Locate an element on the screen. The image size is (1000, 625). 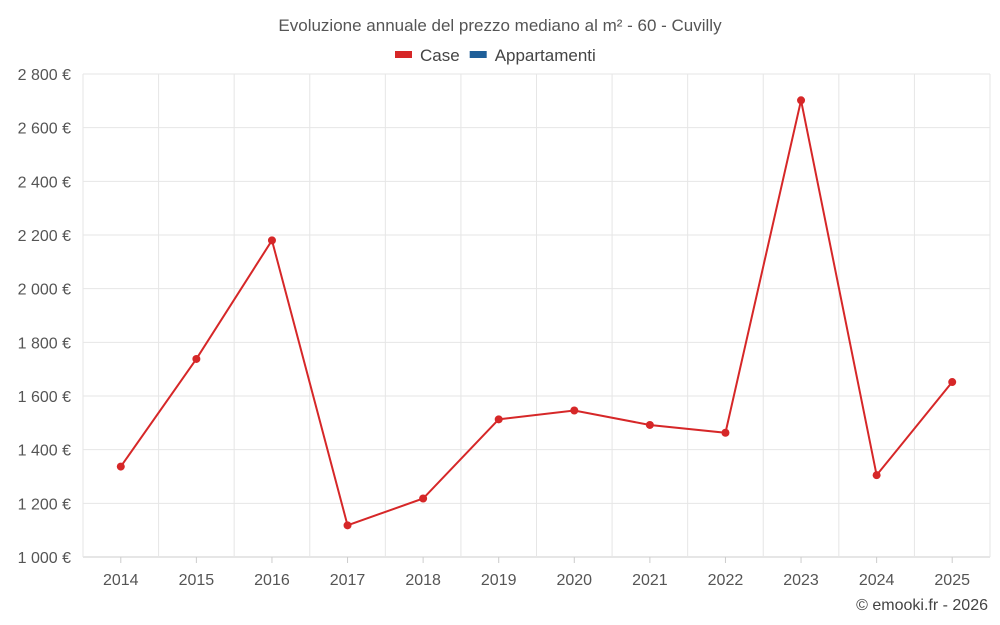
x-tick-label: 2015 is located at coordinates (197, 580).